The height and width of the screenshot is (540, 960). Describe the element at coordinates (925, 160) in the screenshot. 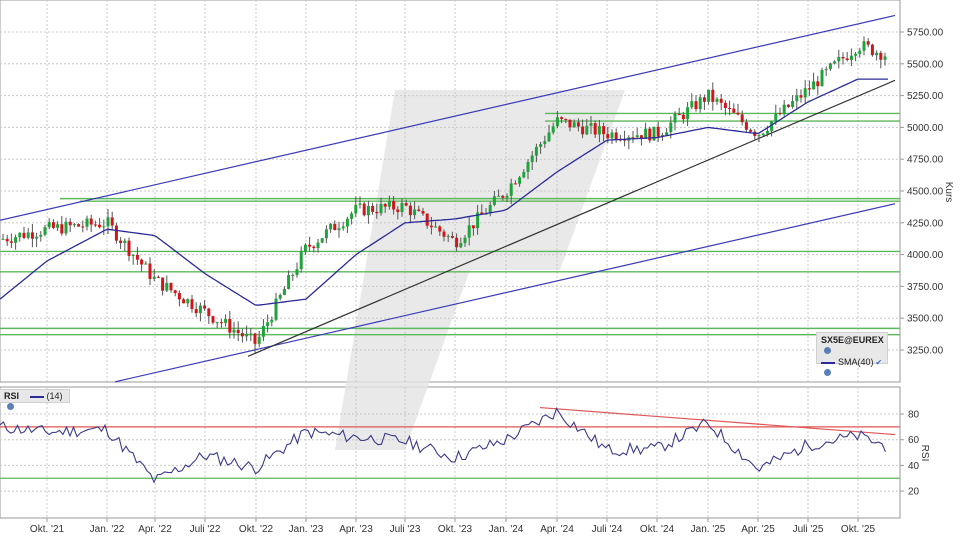

I see `price-tick-label: 4750.00` at that location.